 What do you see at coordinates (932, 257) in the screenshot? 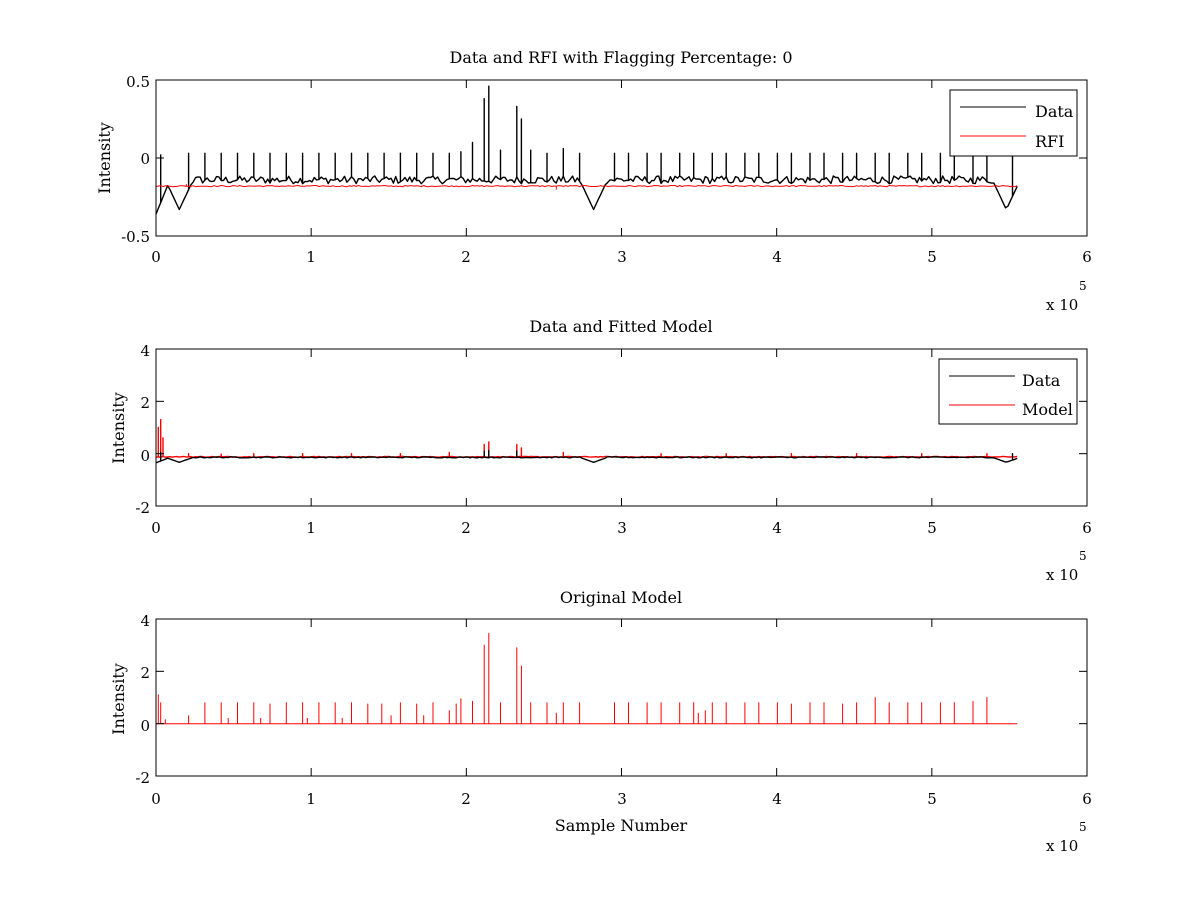
I see `subplot-1-xtick-label: 5` at bounding box center [932, 257].